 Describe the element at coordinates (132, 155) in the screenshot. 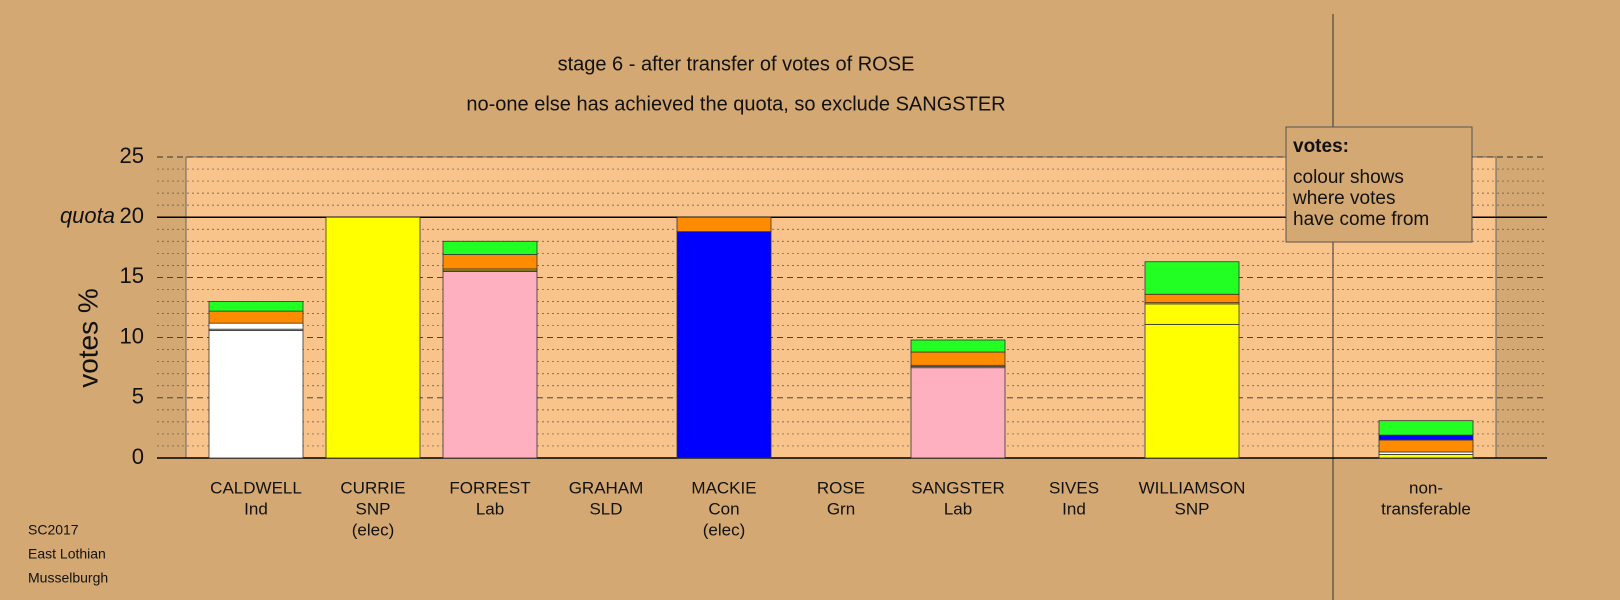

I see `y-tick-label: 25` at that location.